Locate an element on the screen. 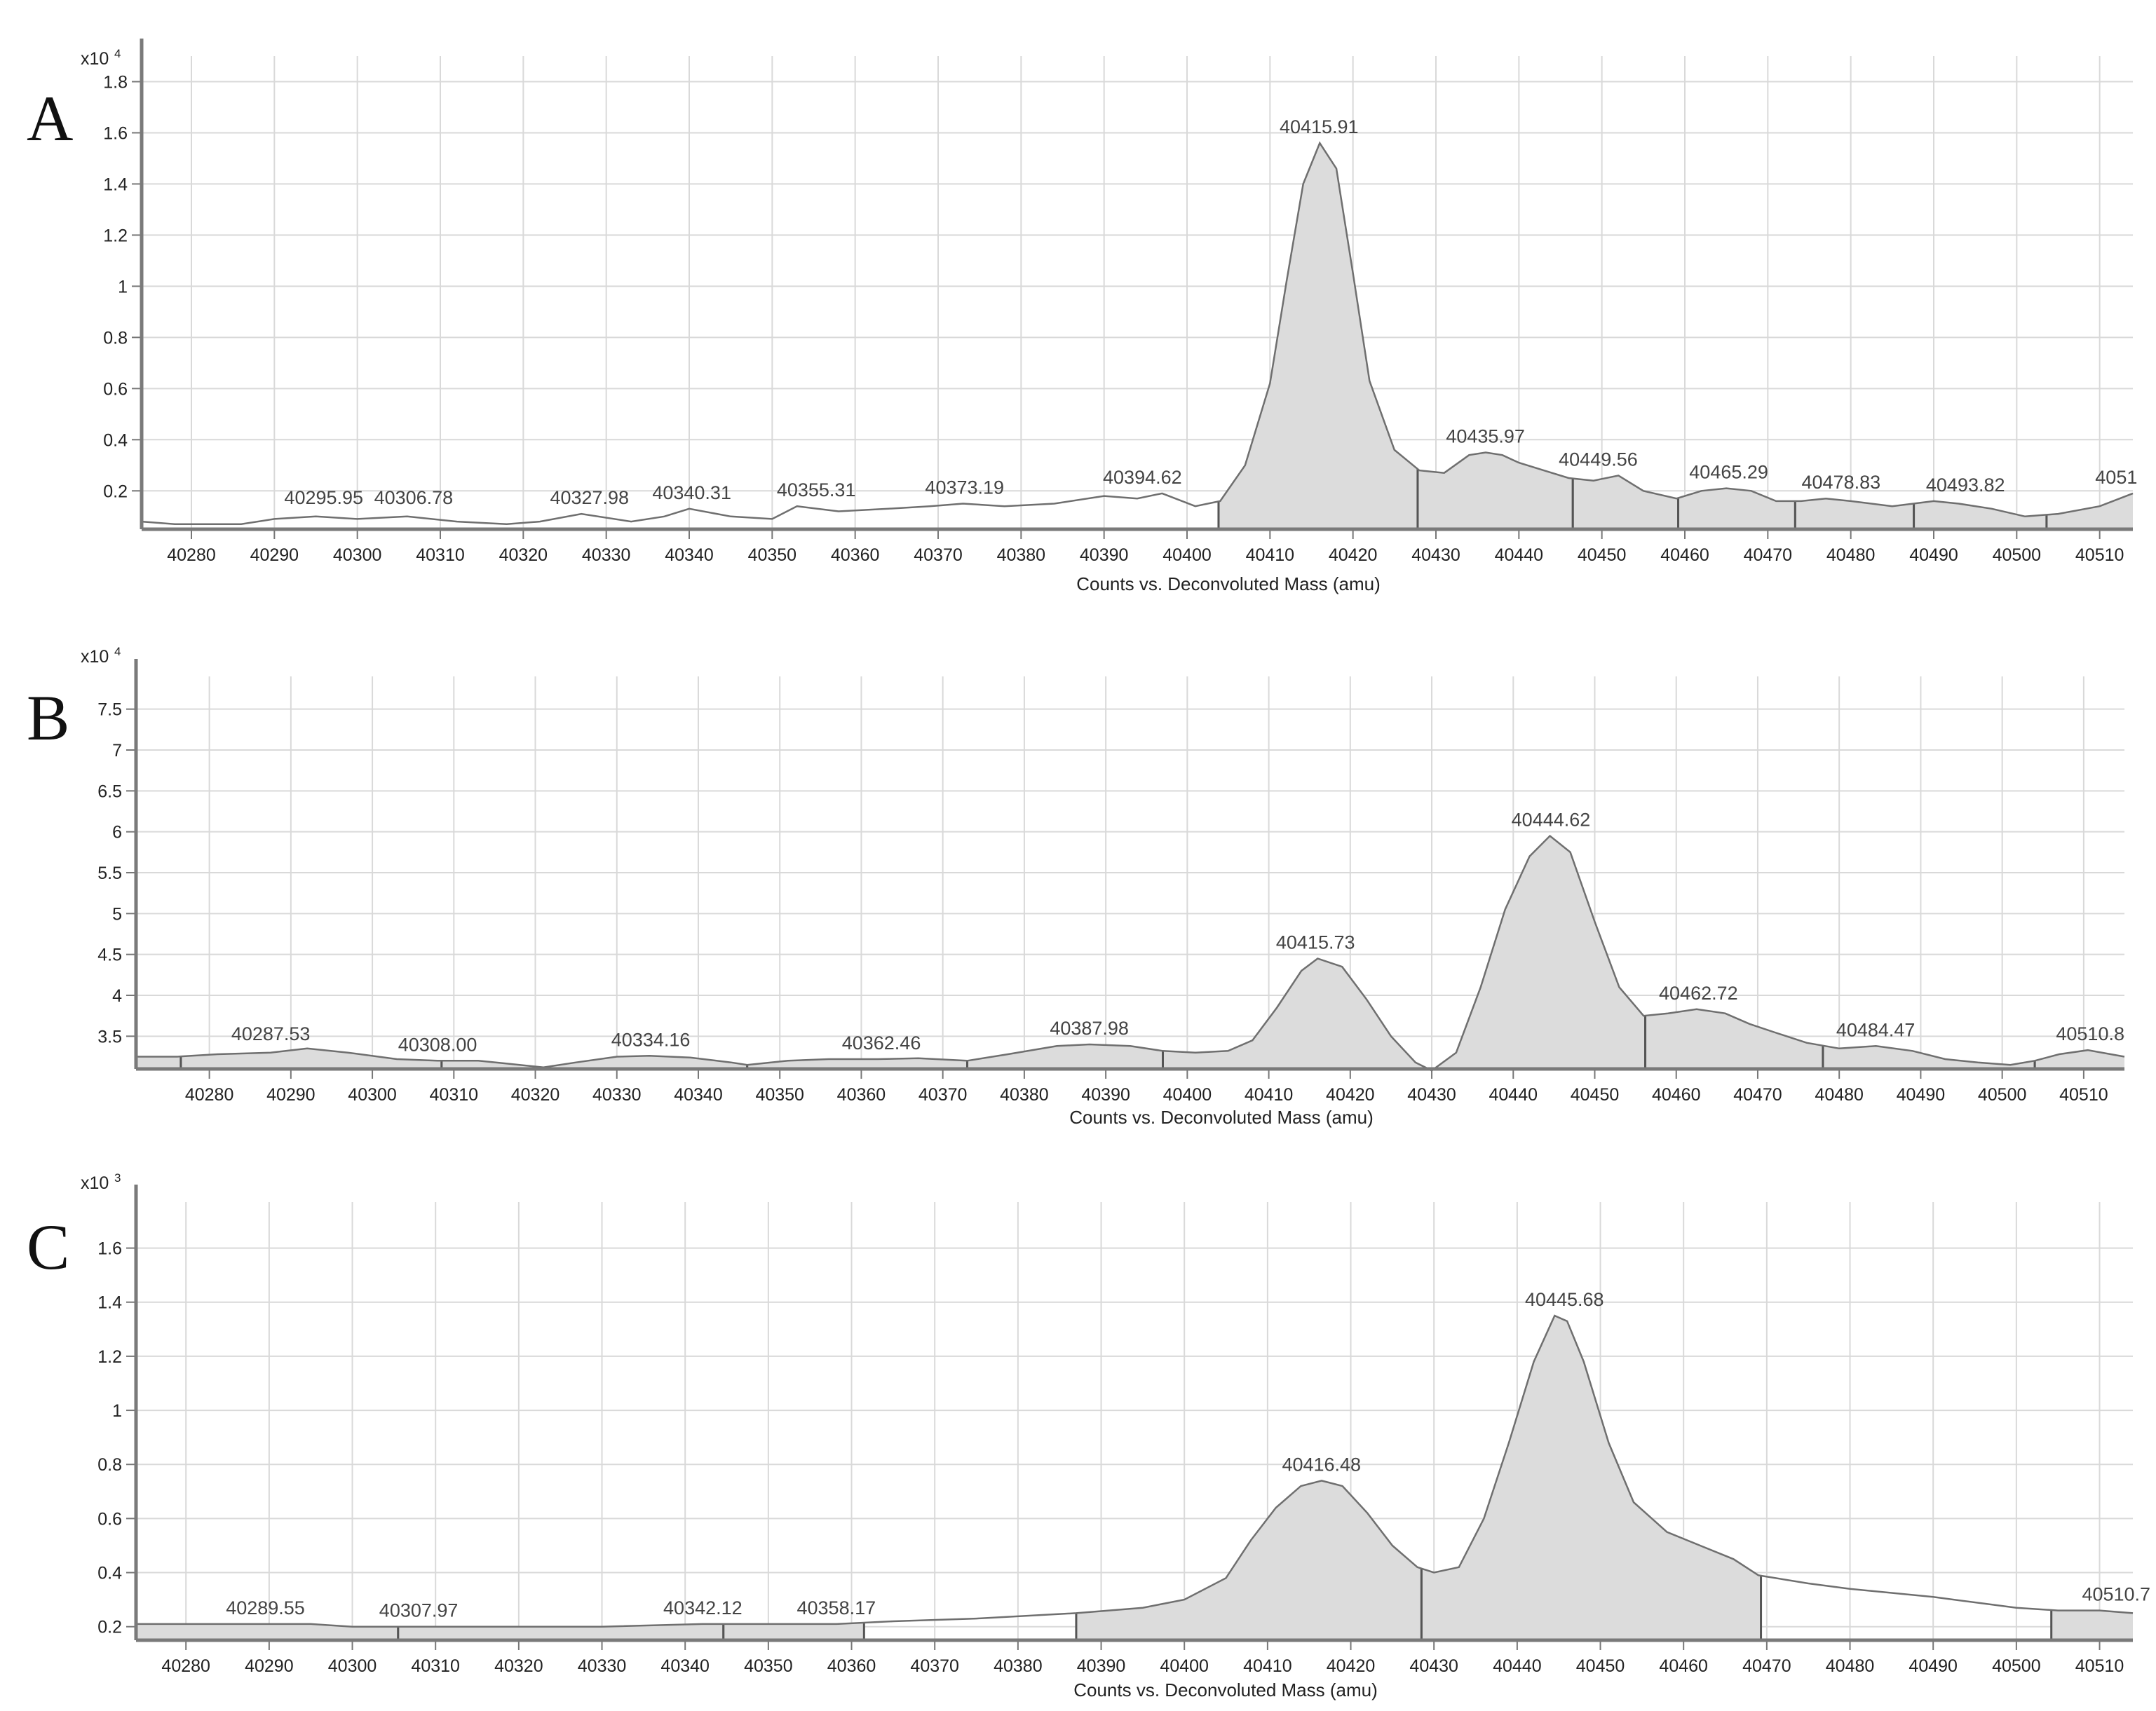 This screenshot has width=2156, height=1711. peak-label: 40415.73 is located at coordinates (1316, 942).